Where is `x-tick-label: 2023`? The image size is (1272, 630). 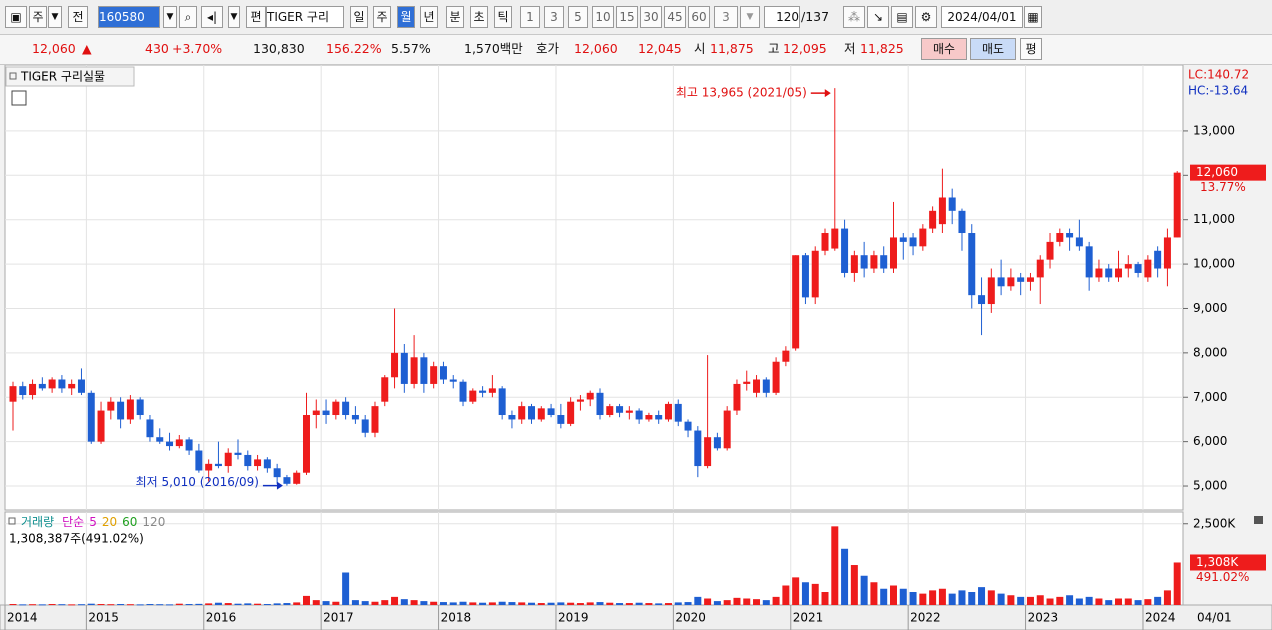 x-tick-label: 2023 is located at coordinates (1043, 618).